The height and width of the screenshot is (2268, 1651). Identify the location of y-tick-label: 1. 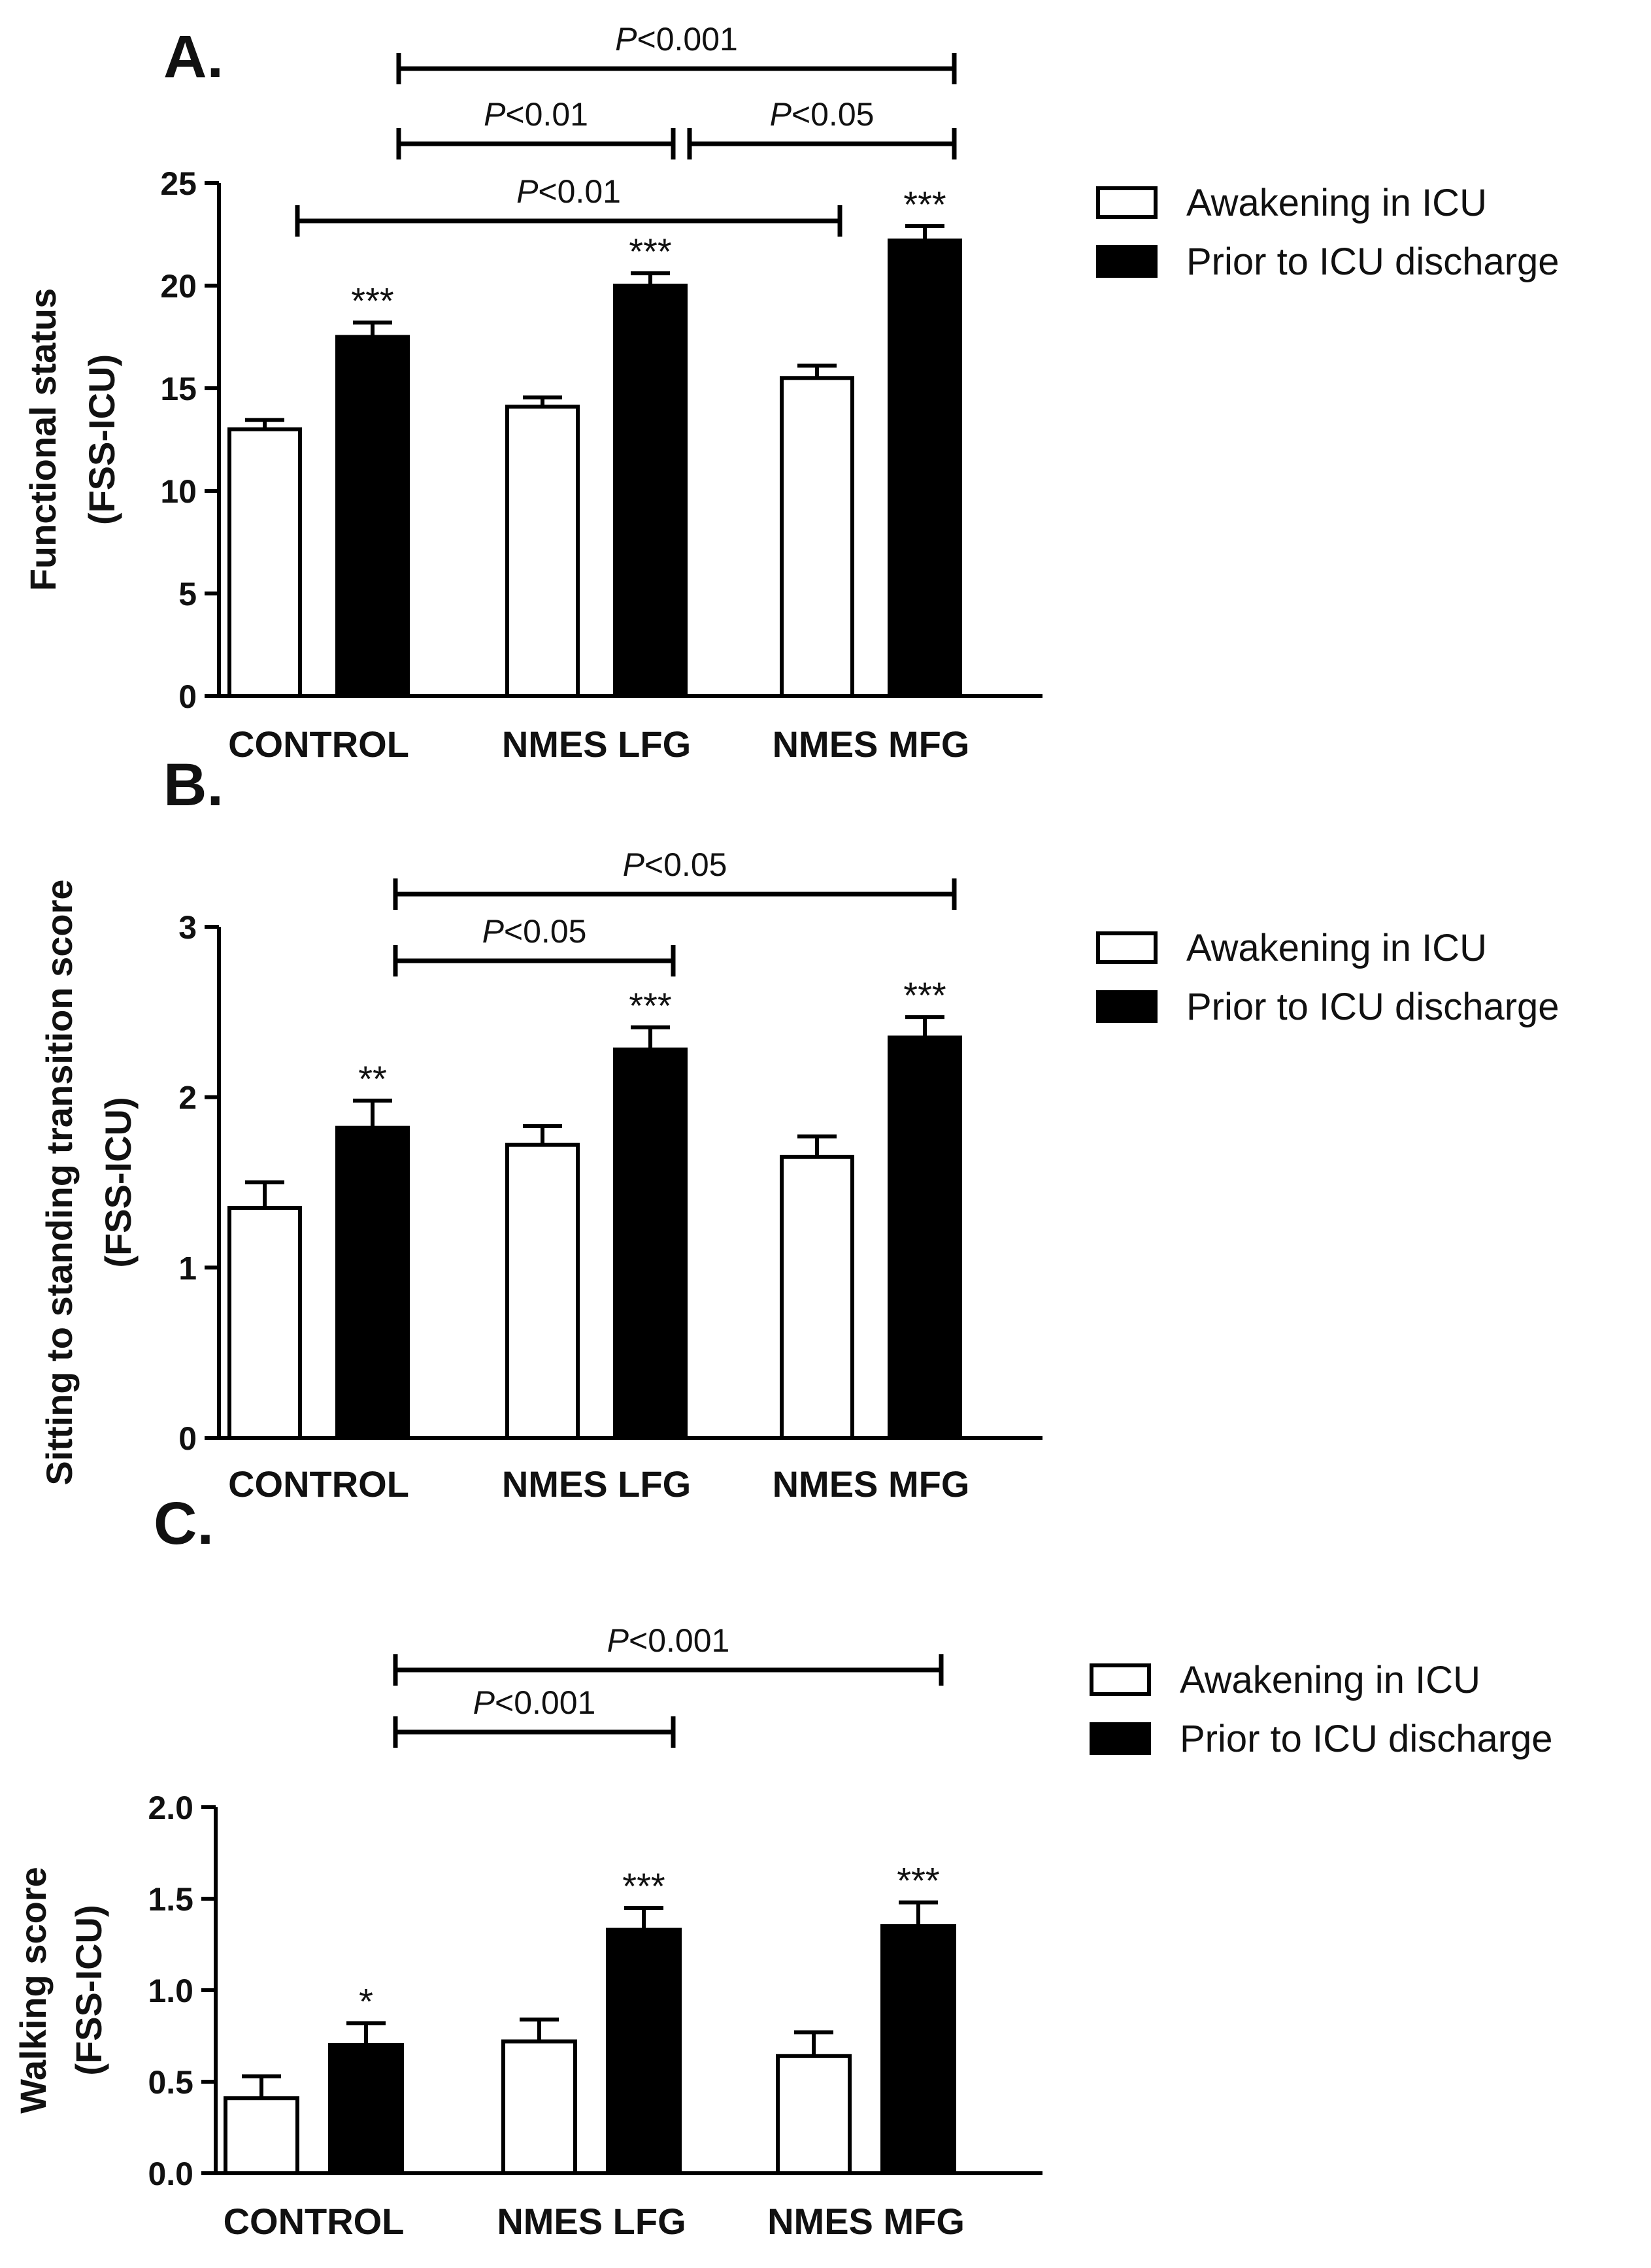
(187, 1268).